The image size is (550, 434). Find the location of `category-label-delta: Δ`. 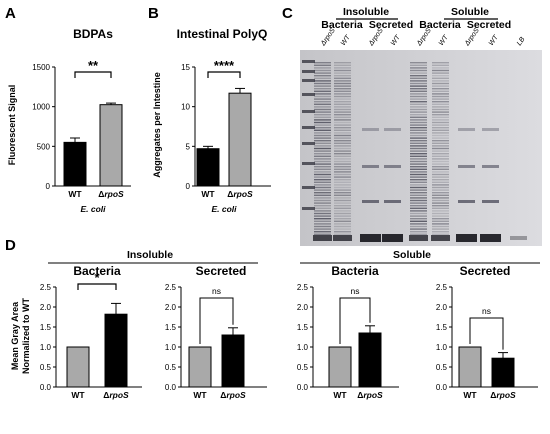

category-label-delta: Δ is located at coordinates (101, 194).